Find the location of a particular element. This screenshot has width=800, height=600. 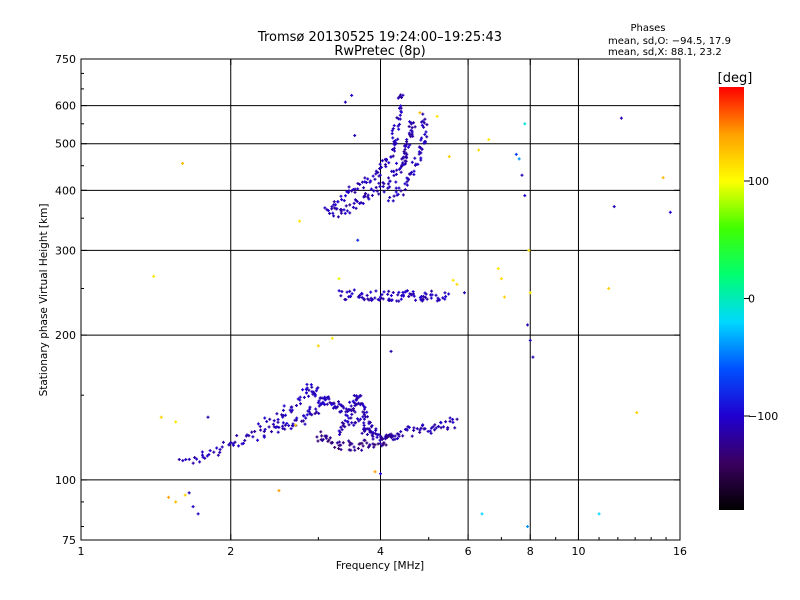

colorbar-label: [deg] is located at coordinates (735, 78).